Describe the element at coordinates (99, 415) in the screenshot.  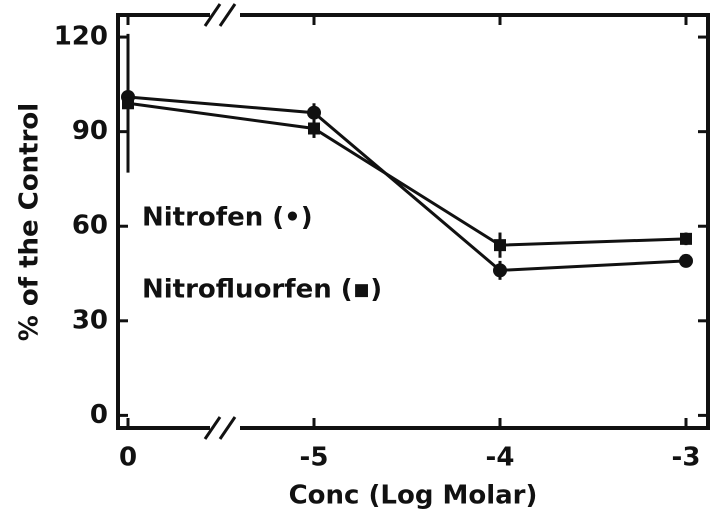
I see `y-tick-label: 0` at that location.